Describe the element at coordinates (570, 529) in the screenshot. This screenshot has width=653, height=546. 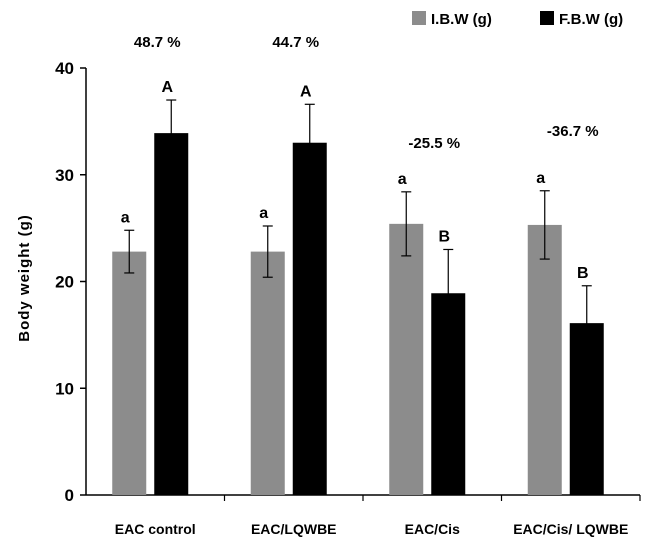
I see `x-tick-label: EAC/Cis/ LQWBE` at that location.